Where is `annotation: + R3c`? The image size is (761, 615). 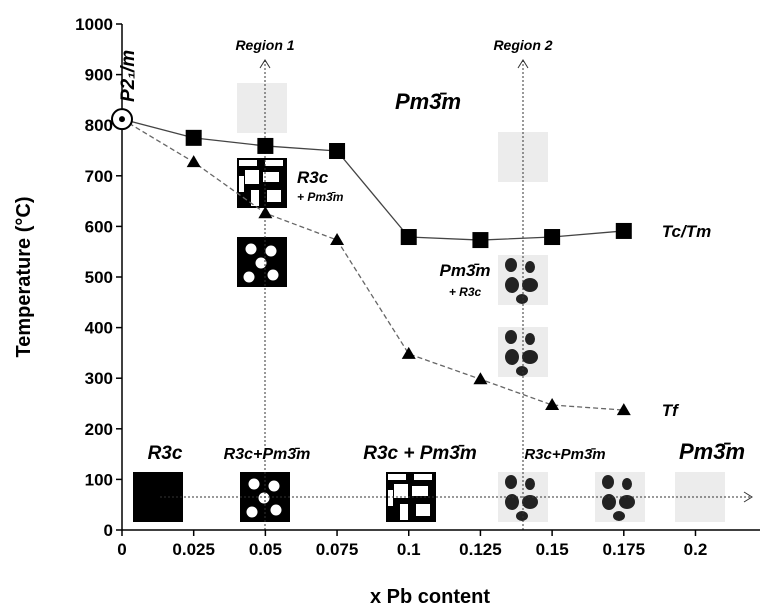
annotation: + R3c is located at coordinates (465, 292).